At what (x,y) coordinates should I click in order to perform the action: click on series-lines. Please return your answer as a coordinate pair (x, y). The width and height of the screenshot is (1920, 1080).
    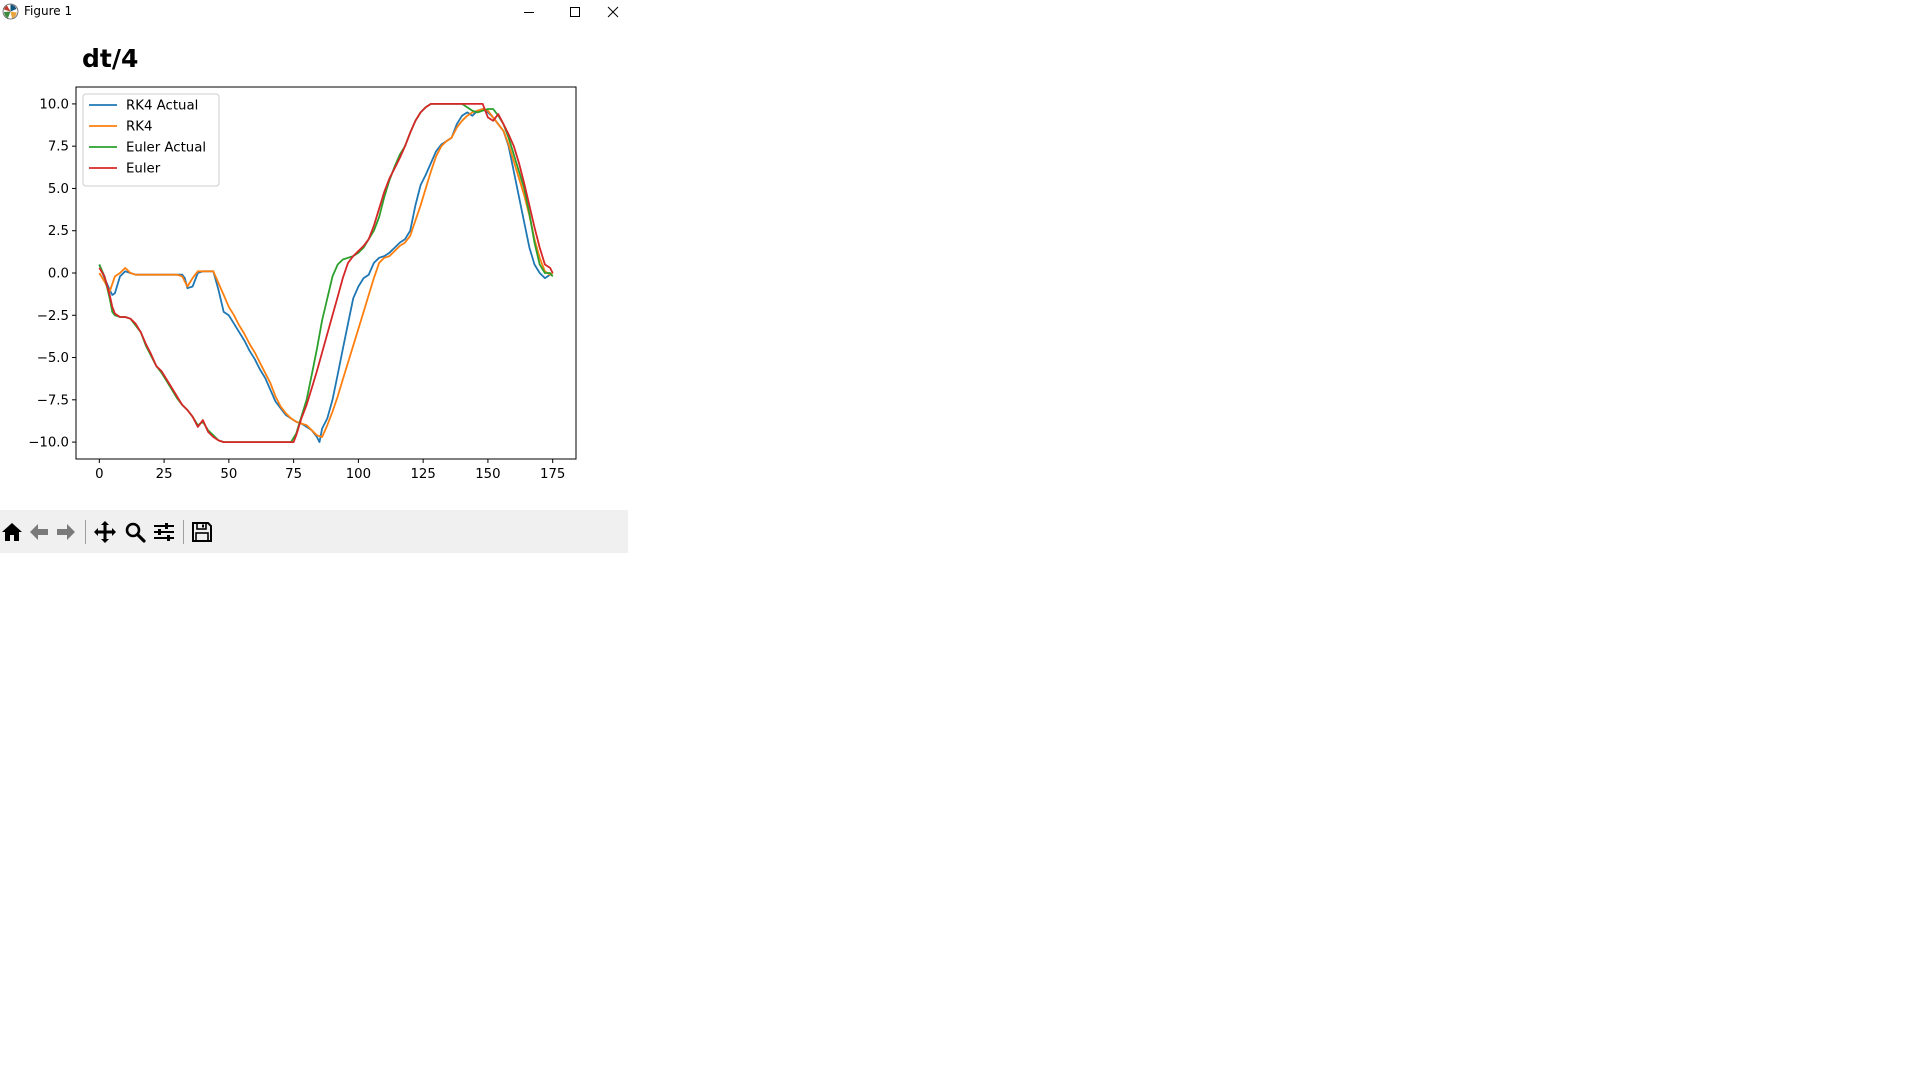
    Looking at the image, I should click on (326, 273).